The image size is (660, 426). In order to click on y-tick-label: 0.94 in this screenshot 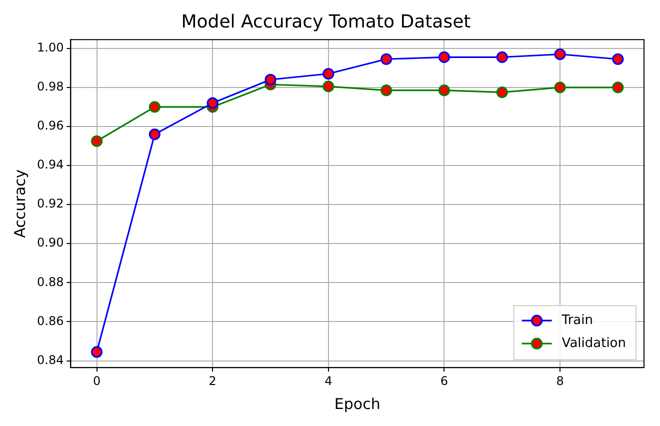, I will do `click(50, 165)`.